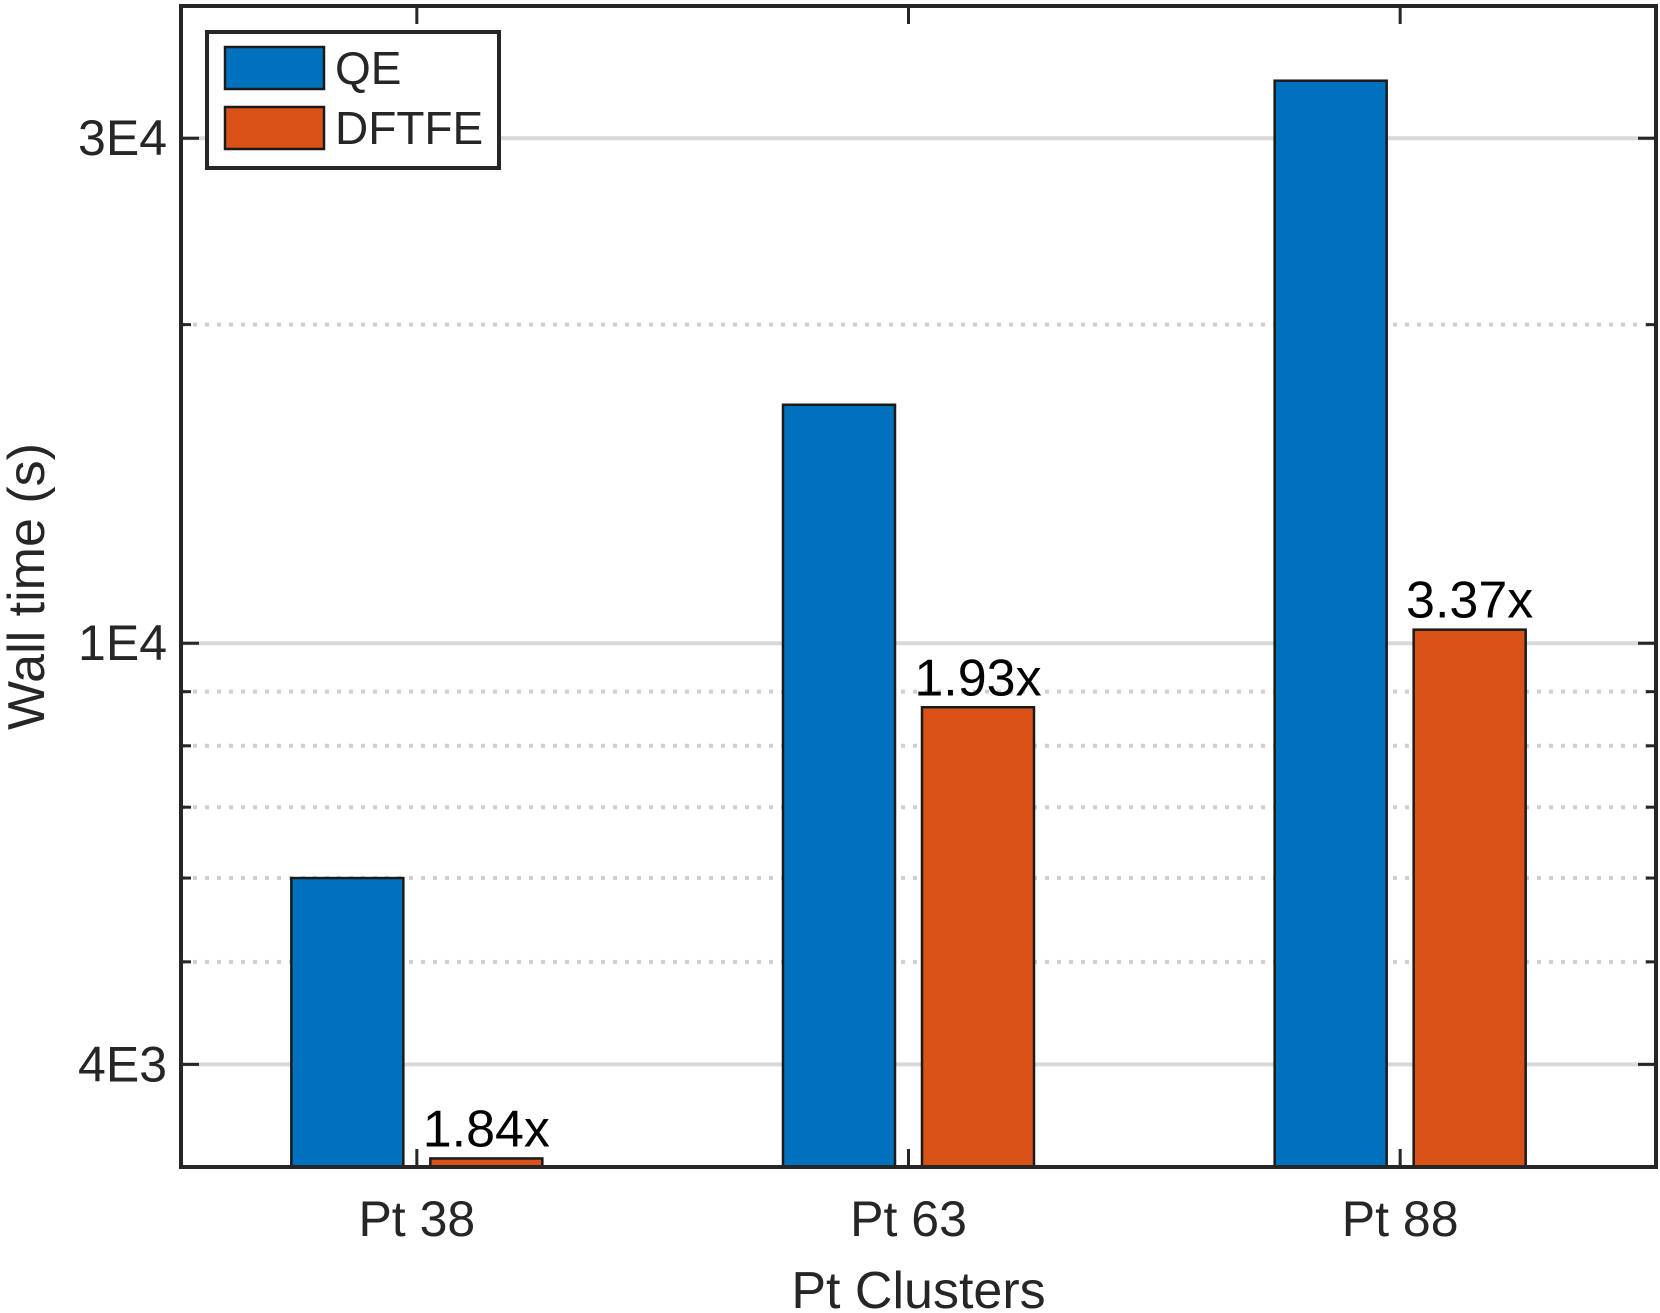 This screenshot has width=1660, height=1313. I want to click on y-tick-label: 4E3, so click(122, 1064).